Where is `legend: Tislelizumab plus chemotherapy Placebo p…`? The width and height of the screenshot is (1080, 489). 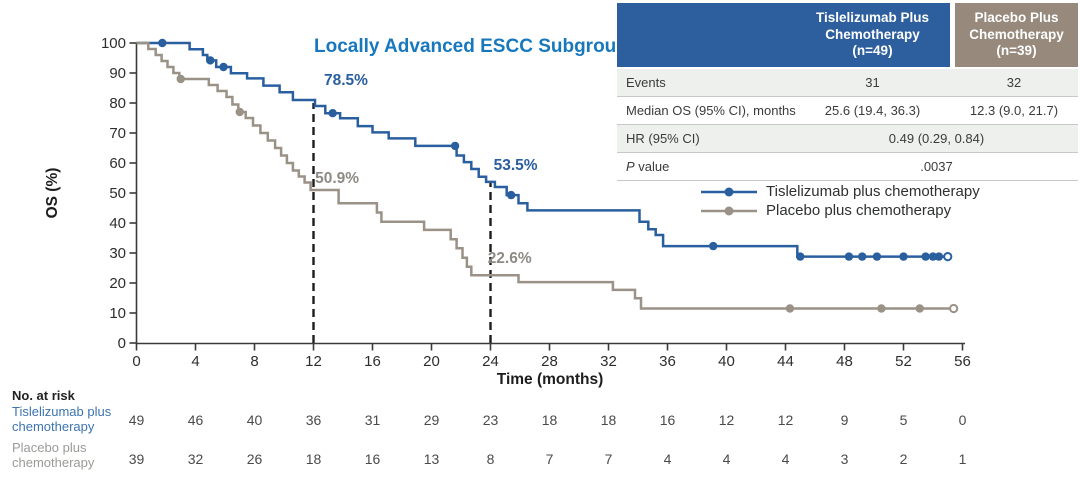 legend: Tislelizumab plus chemotherapy Placebo p… is located at coordinates (839, 201).